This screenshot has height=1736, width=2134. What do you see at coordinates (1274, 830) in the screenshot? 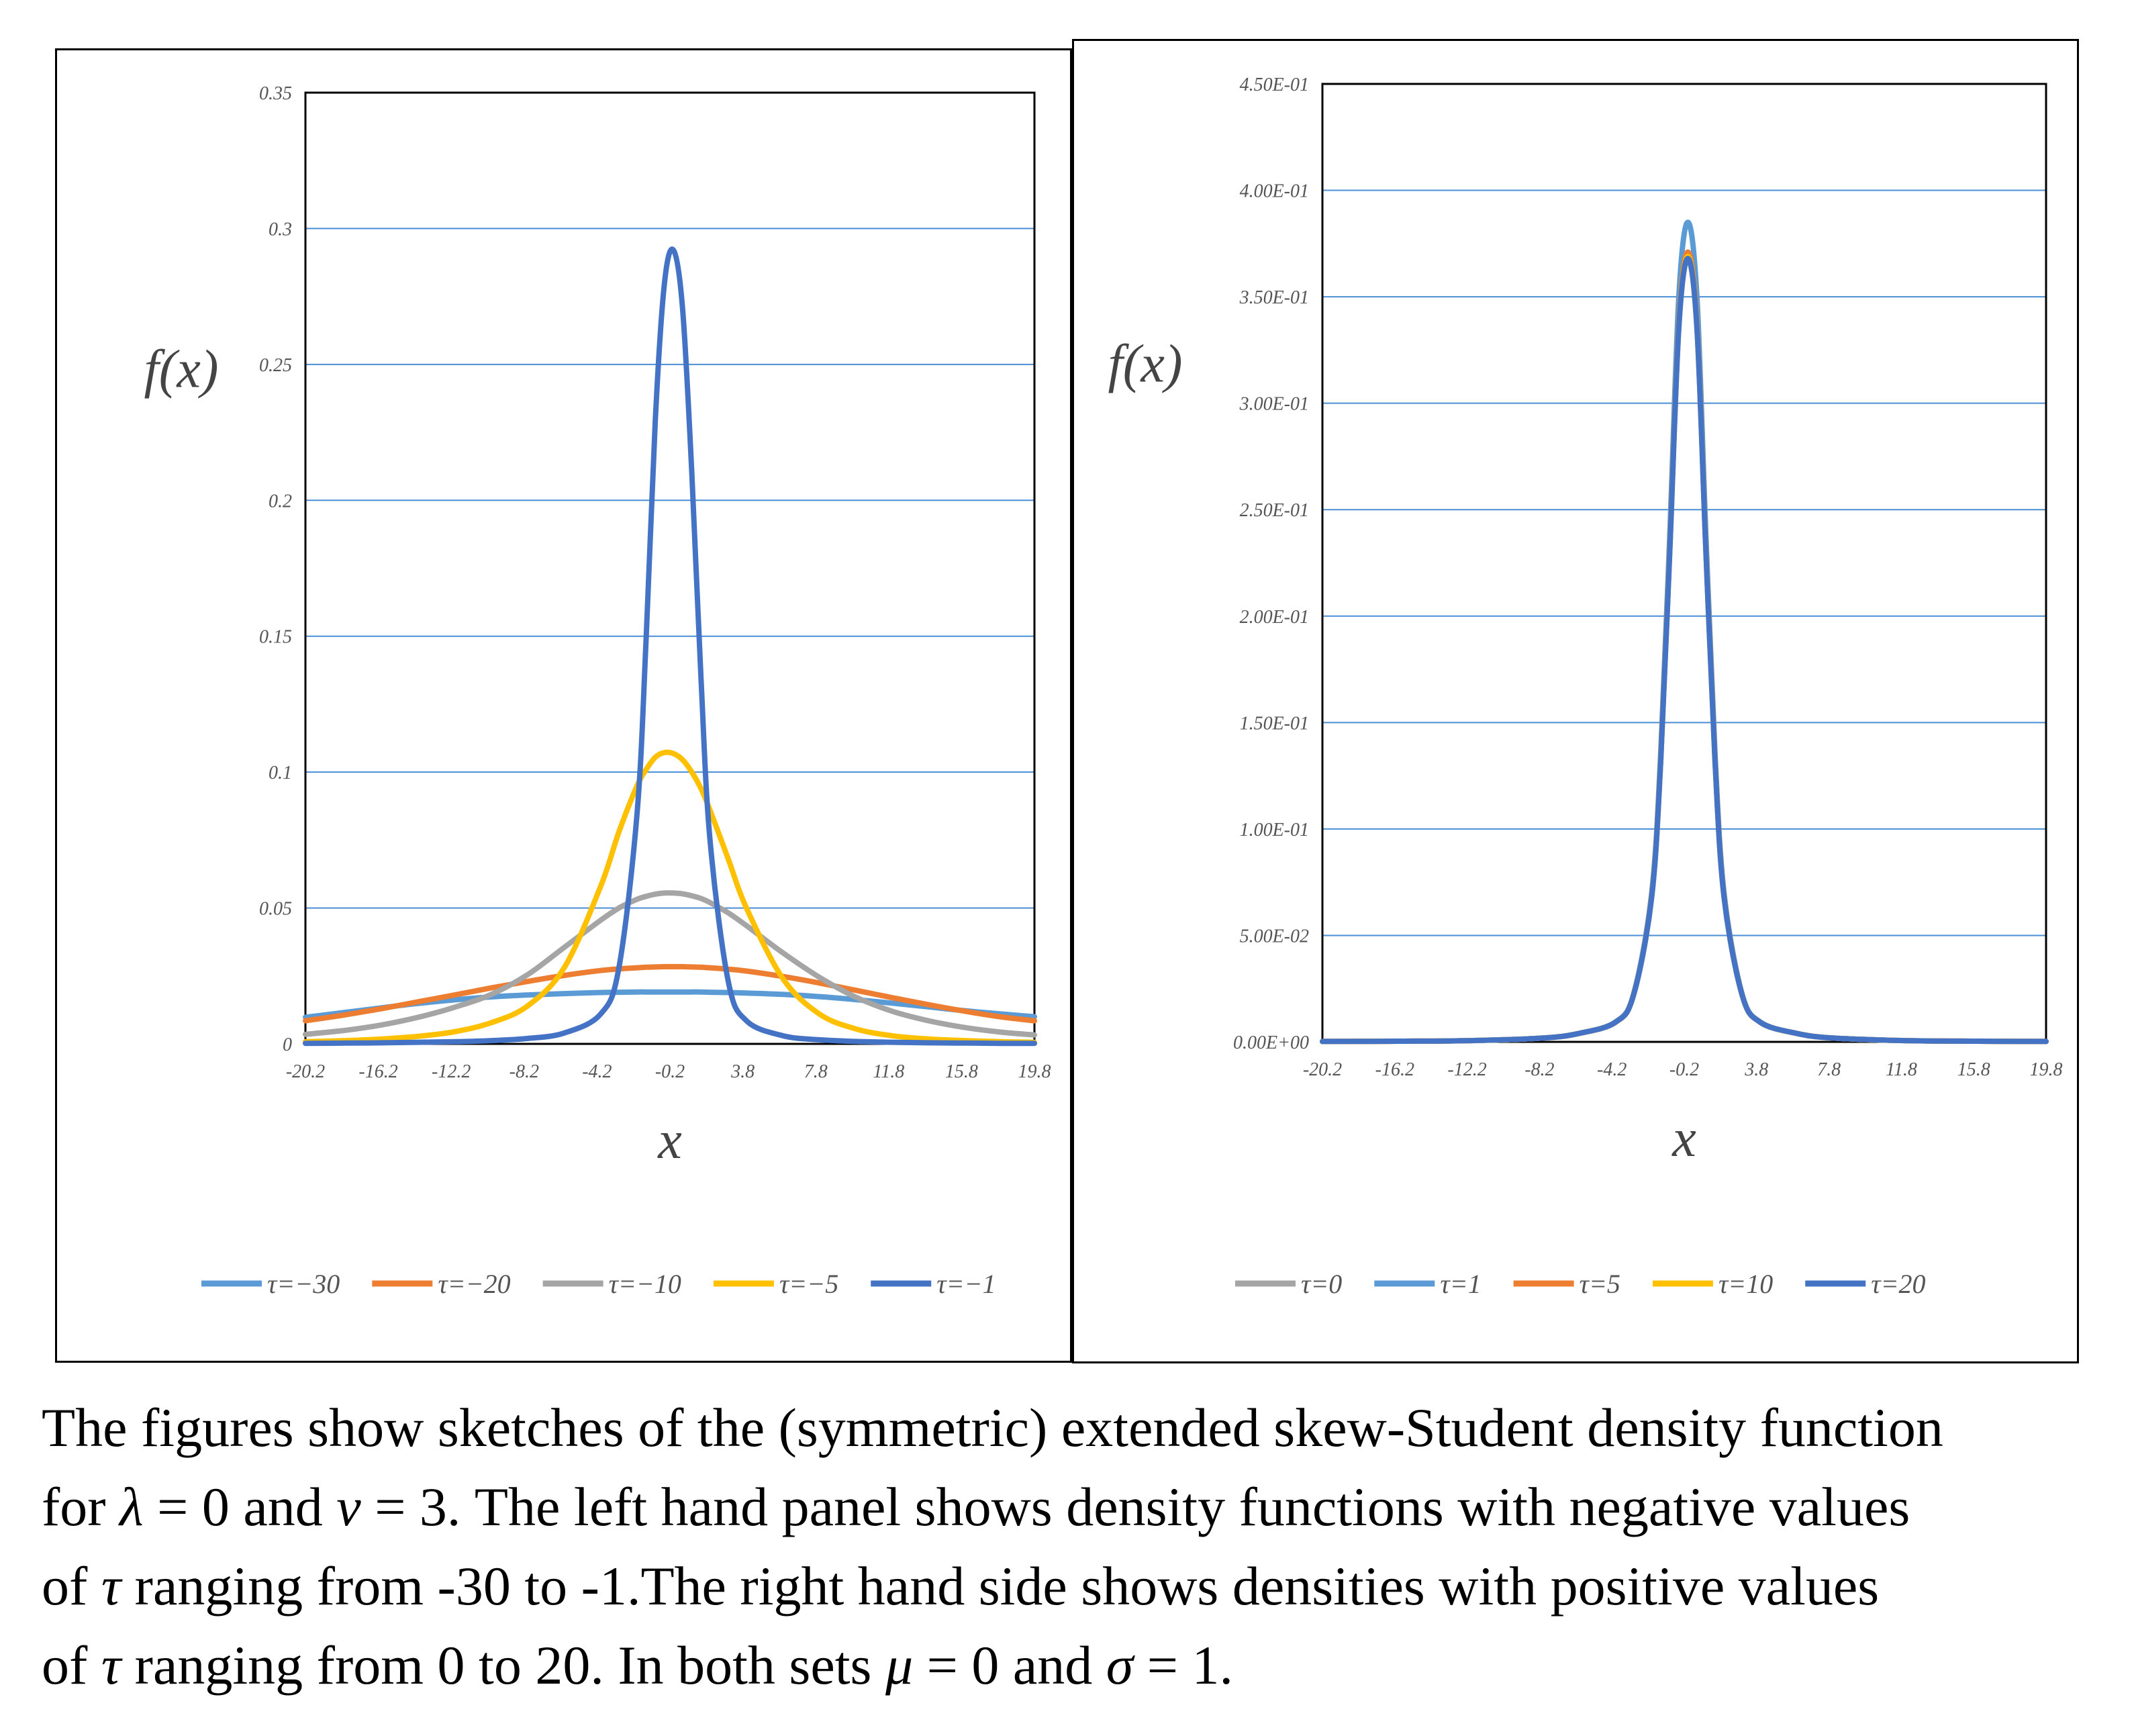
I see `y-tick-label: 1.00E-01` at bounding box center [1274, 830].